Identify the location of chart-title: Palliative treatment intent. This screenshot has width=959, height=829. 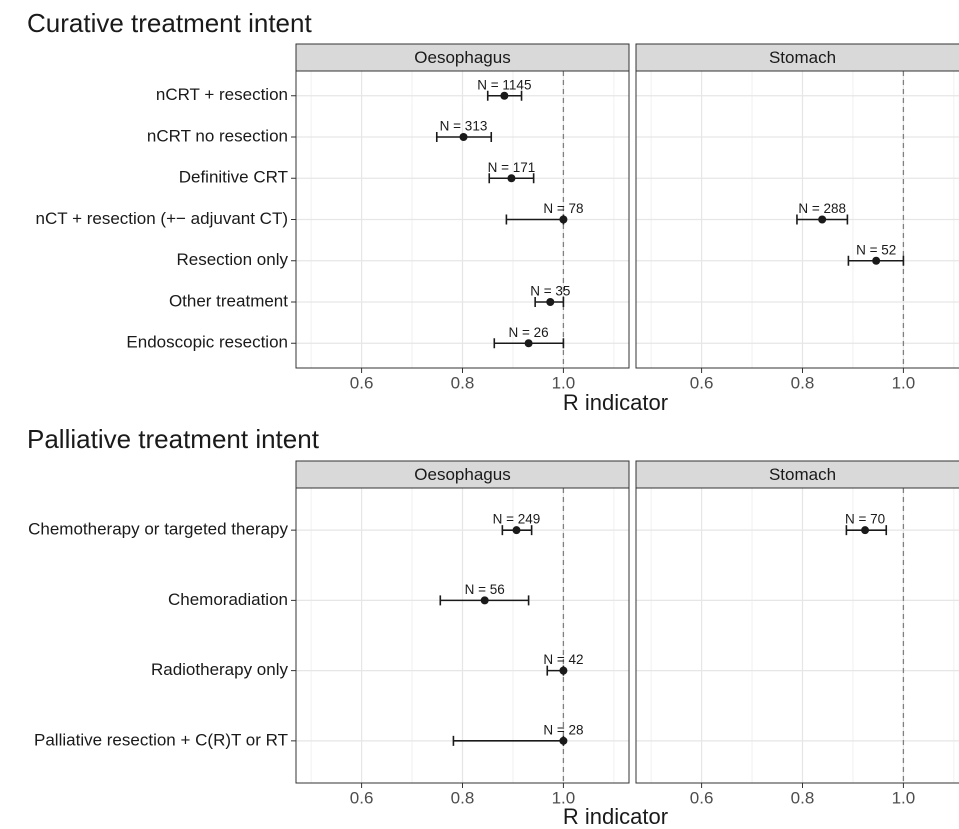
(173, 439).